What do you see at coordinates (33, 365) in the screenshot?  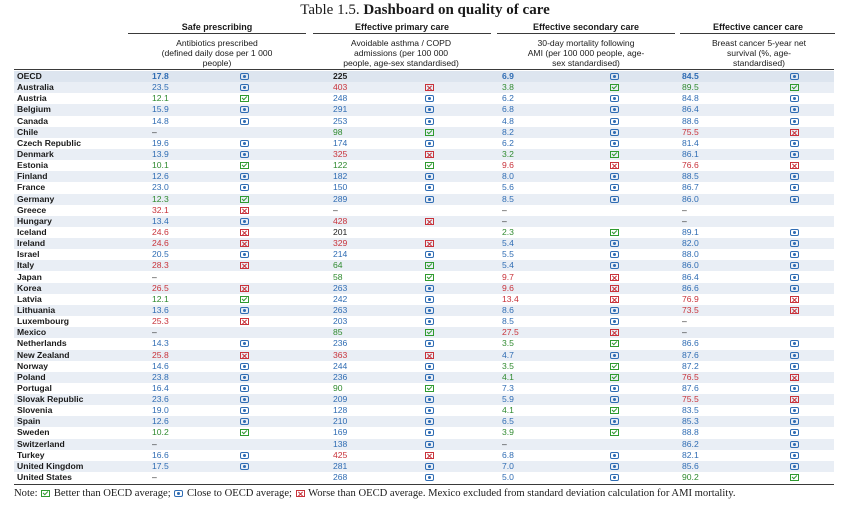 I see `country-name: Norway` at bounding box center [33, 365].